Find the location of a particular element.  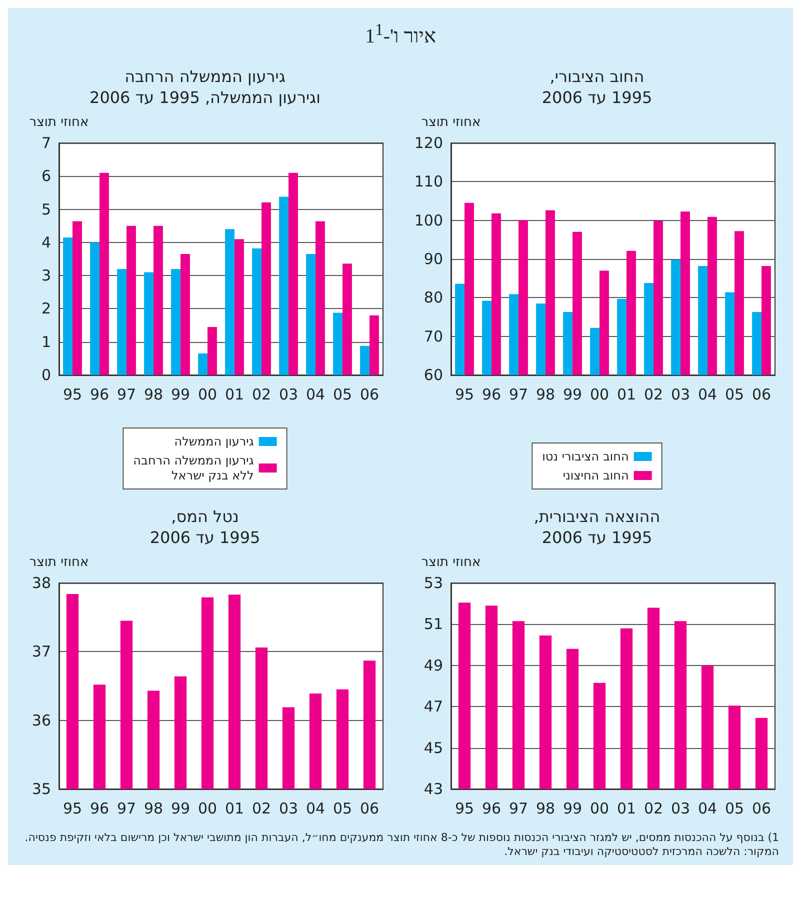

y-tick-label: 110 is located at coordinates (428, 181).